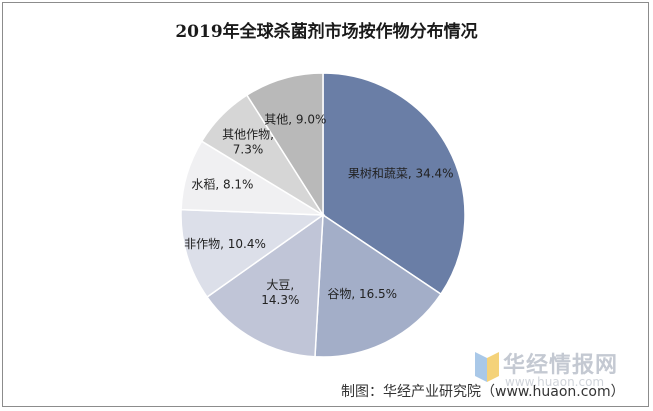 Image resolution: width=653 pixels, height=411 pixels. Describe the element at coordinates (222, 185) in the screenshot. I see `slice-label-5: 水稻, 8.1%` at that location.